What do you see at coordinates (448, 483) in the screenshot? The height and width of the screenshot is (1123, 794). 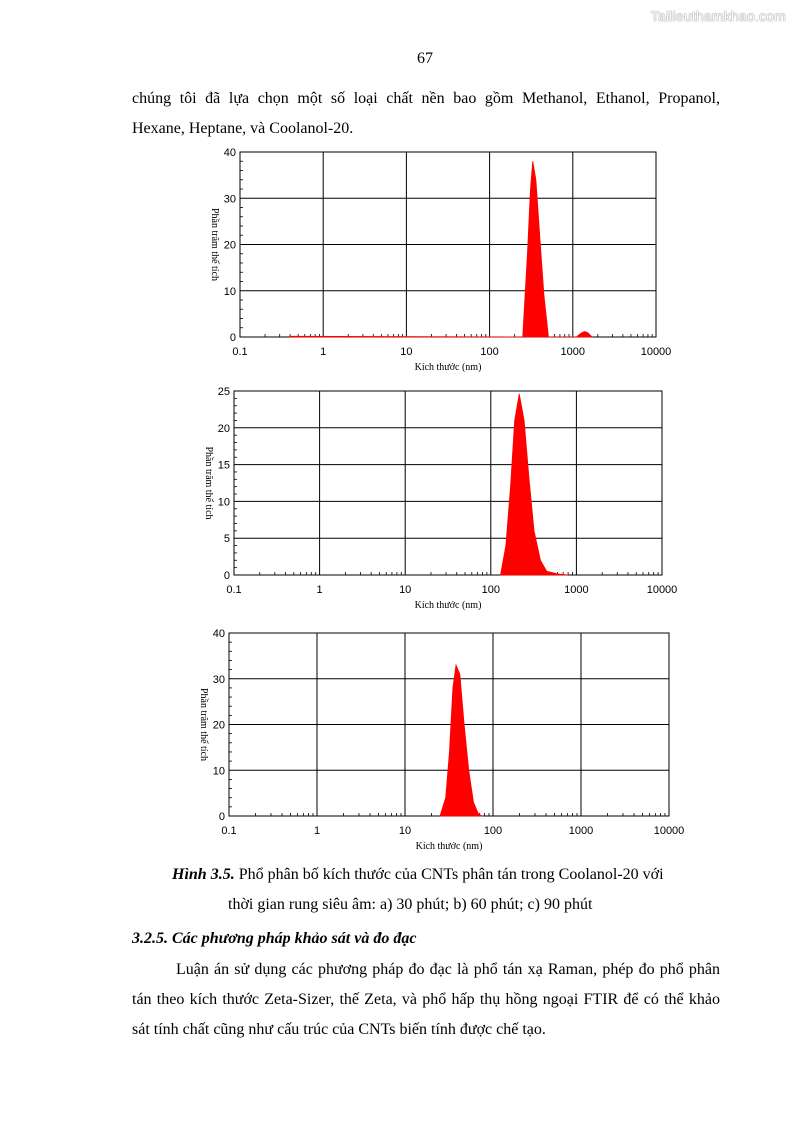 I see `plot-frame` at bounding box center [448, 483].